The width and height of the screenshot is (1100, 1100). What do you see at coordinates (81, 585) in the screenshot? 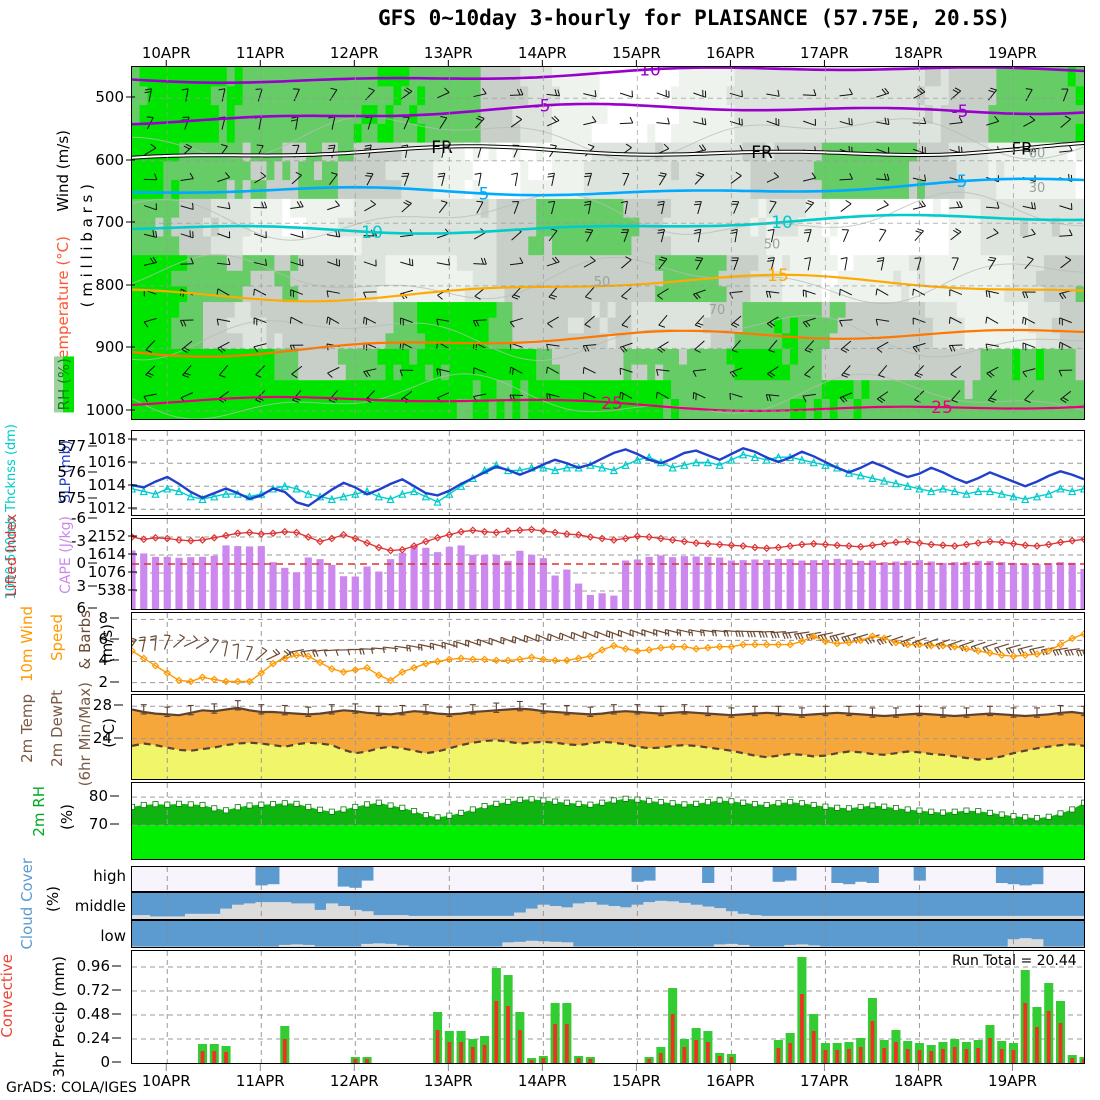
I see `axis-tick-label: 3` at bounding box center [81, 585].